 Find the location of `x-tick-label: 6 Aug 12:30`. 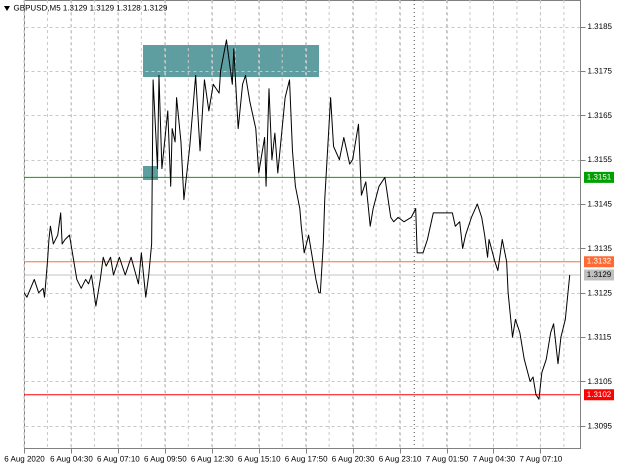

x-tick-label: 6 Aug 12:30 is located at coordinates (212, 459).